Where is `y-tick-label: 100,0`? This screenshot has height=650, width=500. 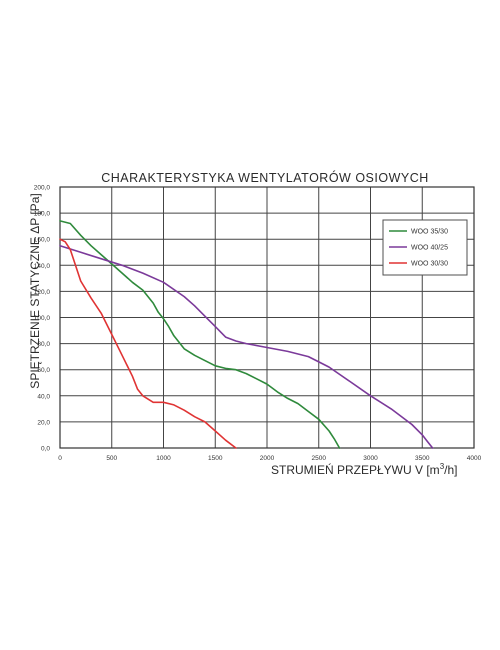
y-tick-label: 100,0 is located at coordinates (42, 318).